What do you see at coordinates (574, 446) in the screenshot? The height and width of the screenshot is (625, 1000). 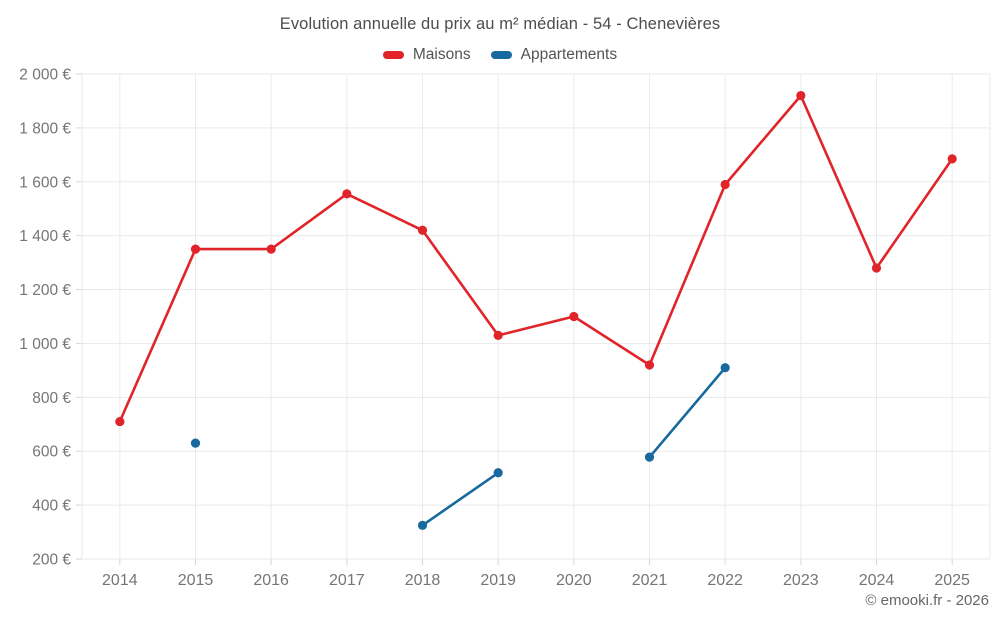 I see `series-line-appartements` at bounding box center [574, 446].